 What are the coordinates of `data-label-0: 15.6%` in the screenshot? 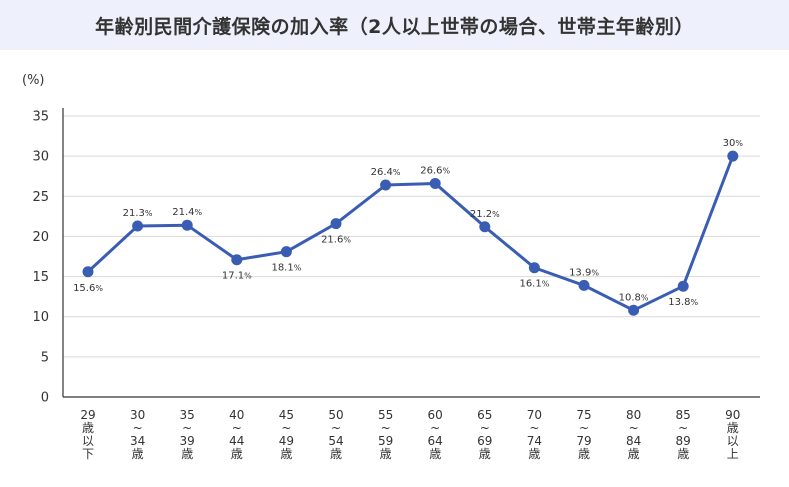 It's located at (88, 288).